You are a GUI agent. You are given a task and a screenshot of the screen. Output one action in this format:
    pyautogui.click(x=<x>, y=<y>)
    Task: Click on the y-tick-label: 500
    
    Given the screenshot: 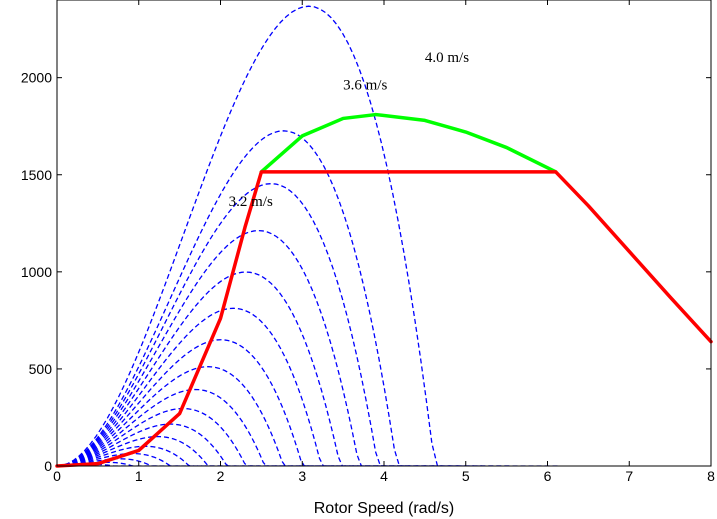 What is the action you would take?
    pyautogui.click(x=41, y=369)
    